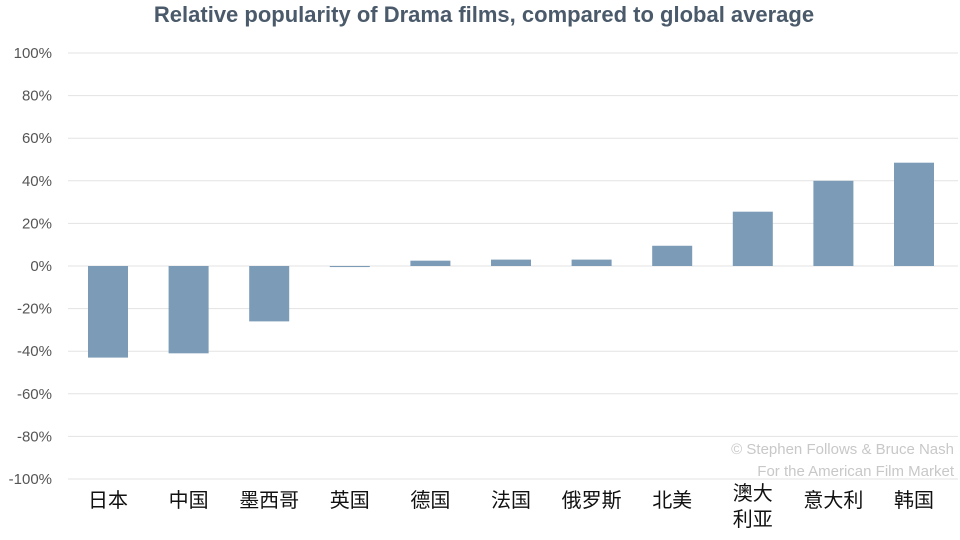 This screenshot has height=540, width=960. I want to click on x-tick-label-line: 法国, so click(511, 500).